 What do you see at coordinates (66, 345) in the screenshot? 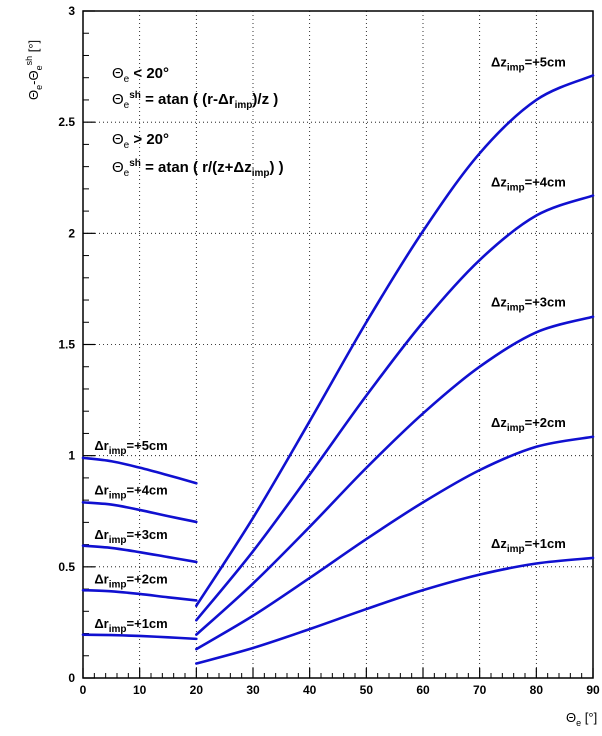
I see `y-tick-label: 1.5` at bounding box center [66, 345].